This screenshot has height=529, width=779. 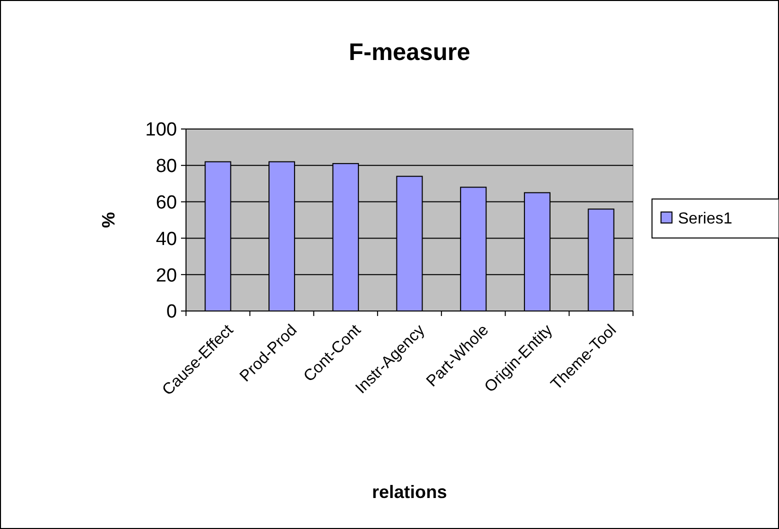 What do you see at coordinates (161, 130) in the screenshot?
I see `y-tick-label: 100` at bounding box center [161, 130].